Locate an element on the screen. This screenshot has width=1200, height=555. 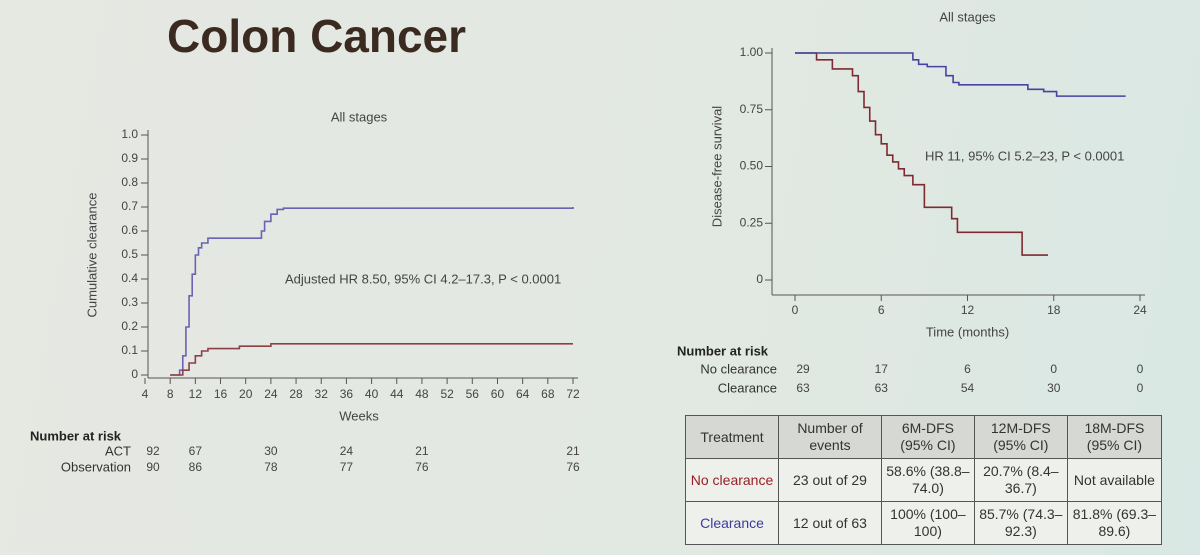
header-cell: Number of events is located at coordinates (830, 437).